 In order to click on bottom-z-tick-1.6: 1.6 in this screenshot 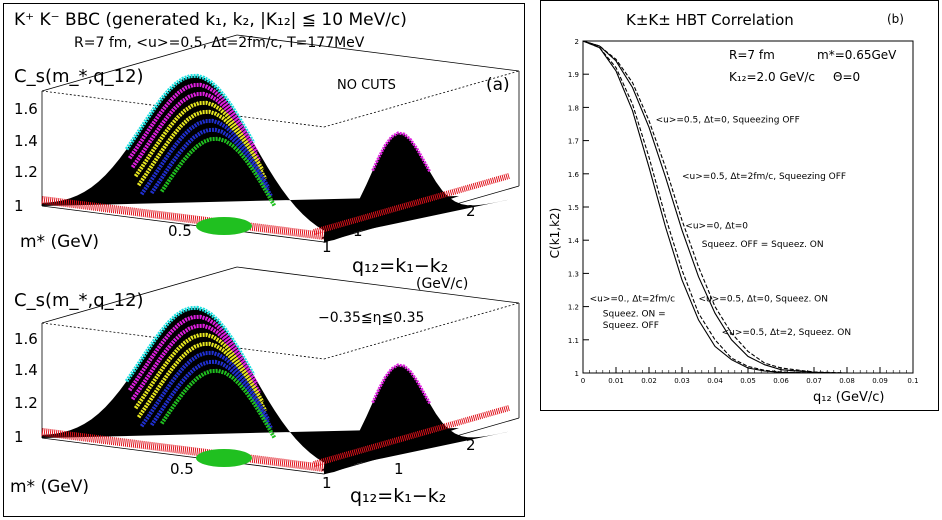, I will do `click(26, 339)`.